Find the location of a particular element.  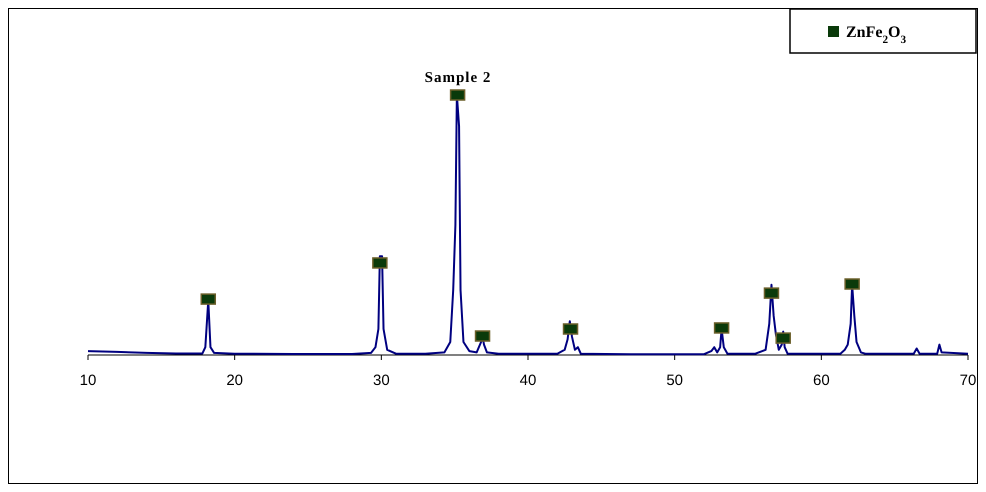

x-tick-label: 30 is located at coordinates (381, 380).